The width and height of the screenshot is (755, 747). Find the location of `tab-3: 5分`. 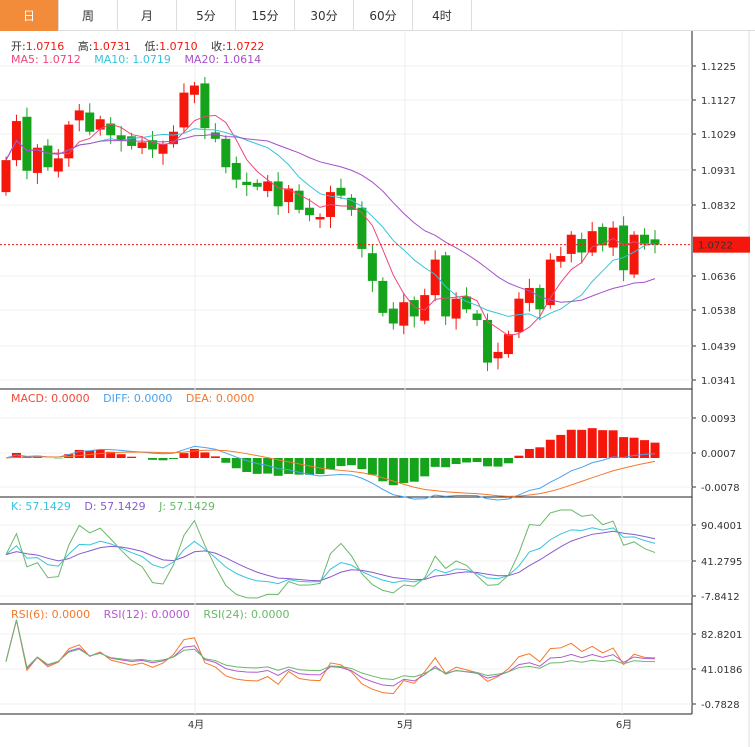

tab-3: 5分 is located at coordinates (206, 15).